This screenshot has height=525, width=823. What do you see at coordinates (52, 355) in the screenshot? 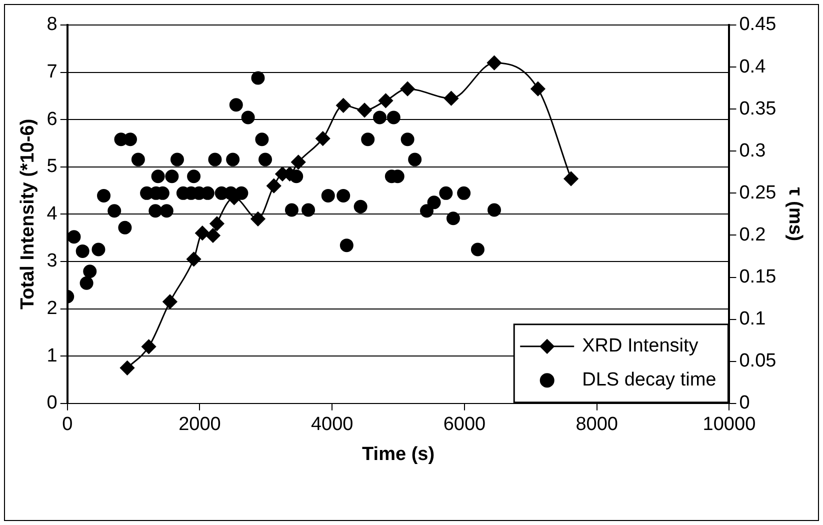
I see `y-tick-label: 1` at bounding box center [52, 355].